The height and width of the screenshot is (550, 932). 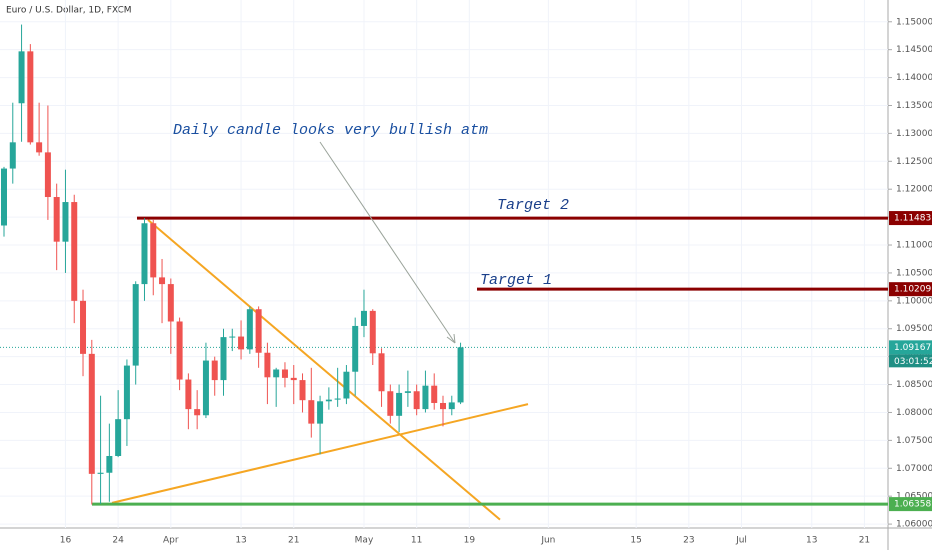 I want to click on level-label: Target 2, so click(x=533, y=205).